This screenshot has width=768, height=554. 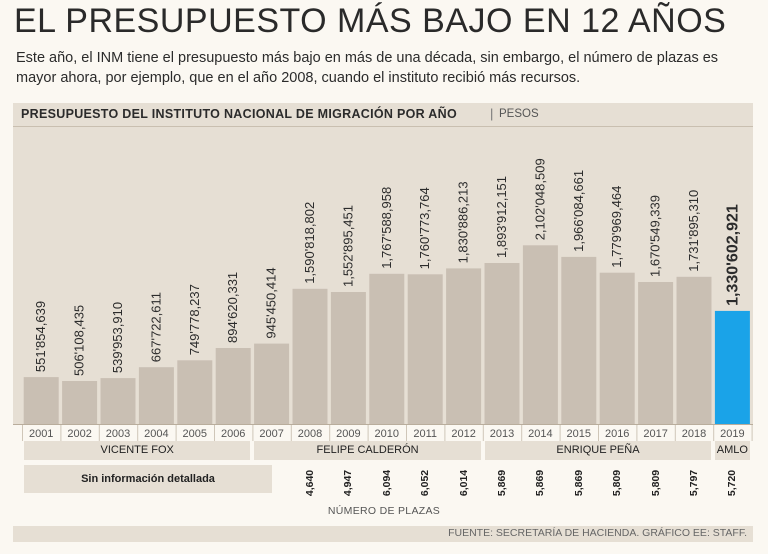 What do you see at coordinates (309, 243) in the screenshot?
I see `value-label-2008: 1,590'818,802` at bounding box center [309, 243].